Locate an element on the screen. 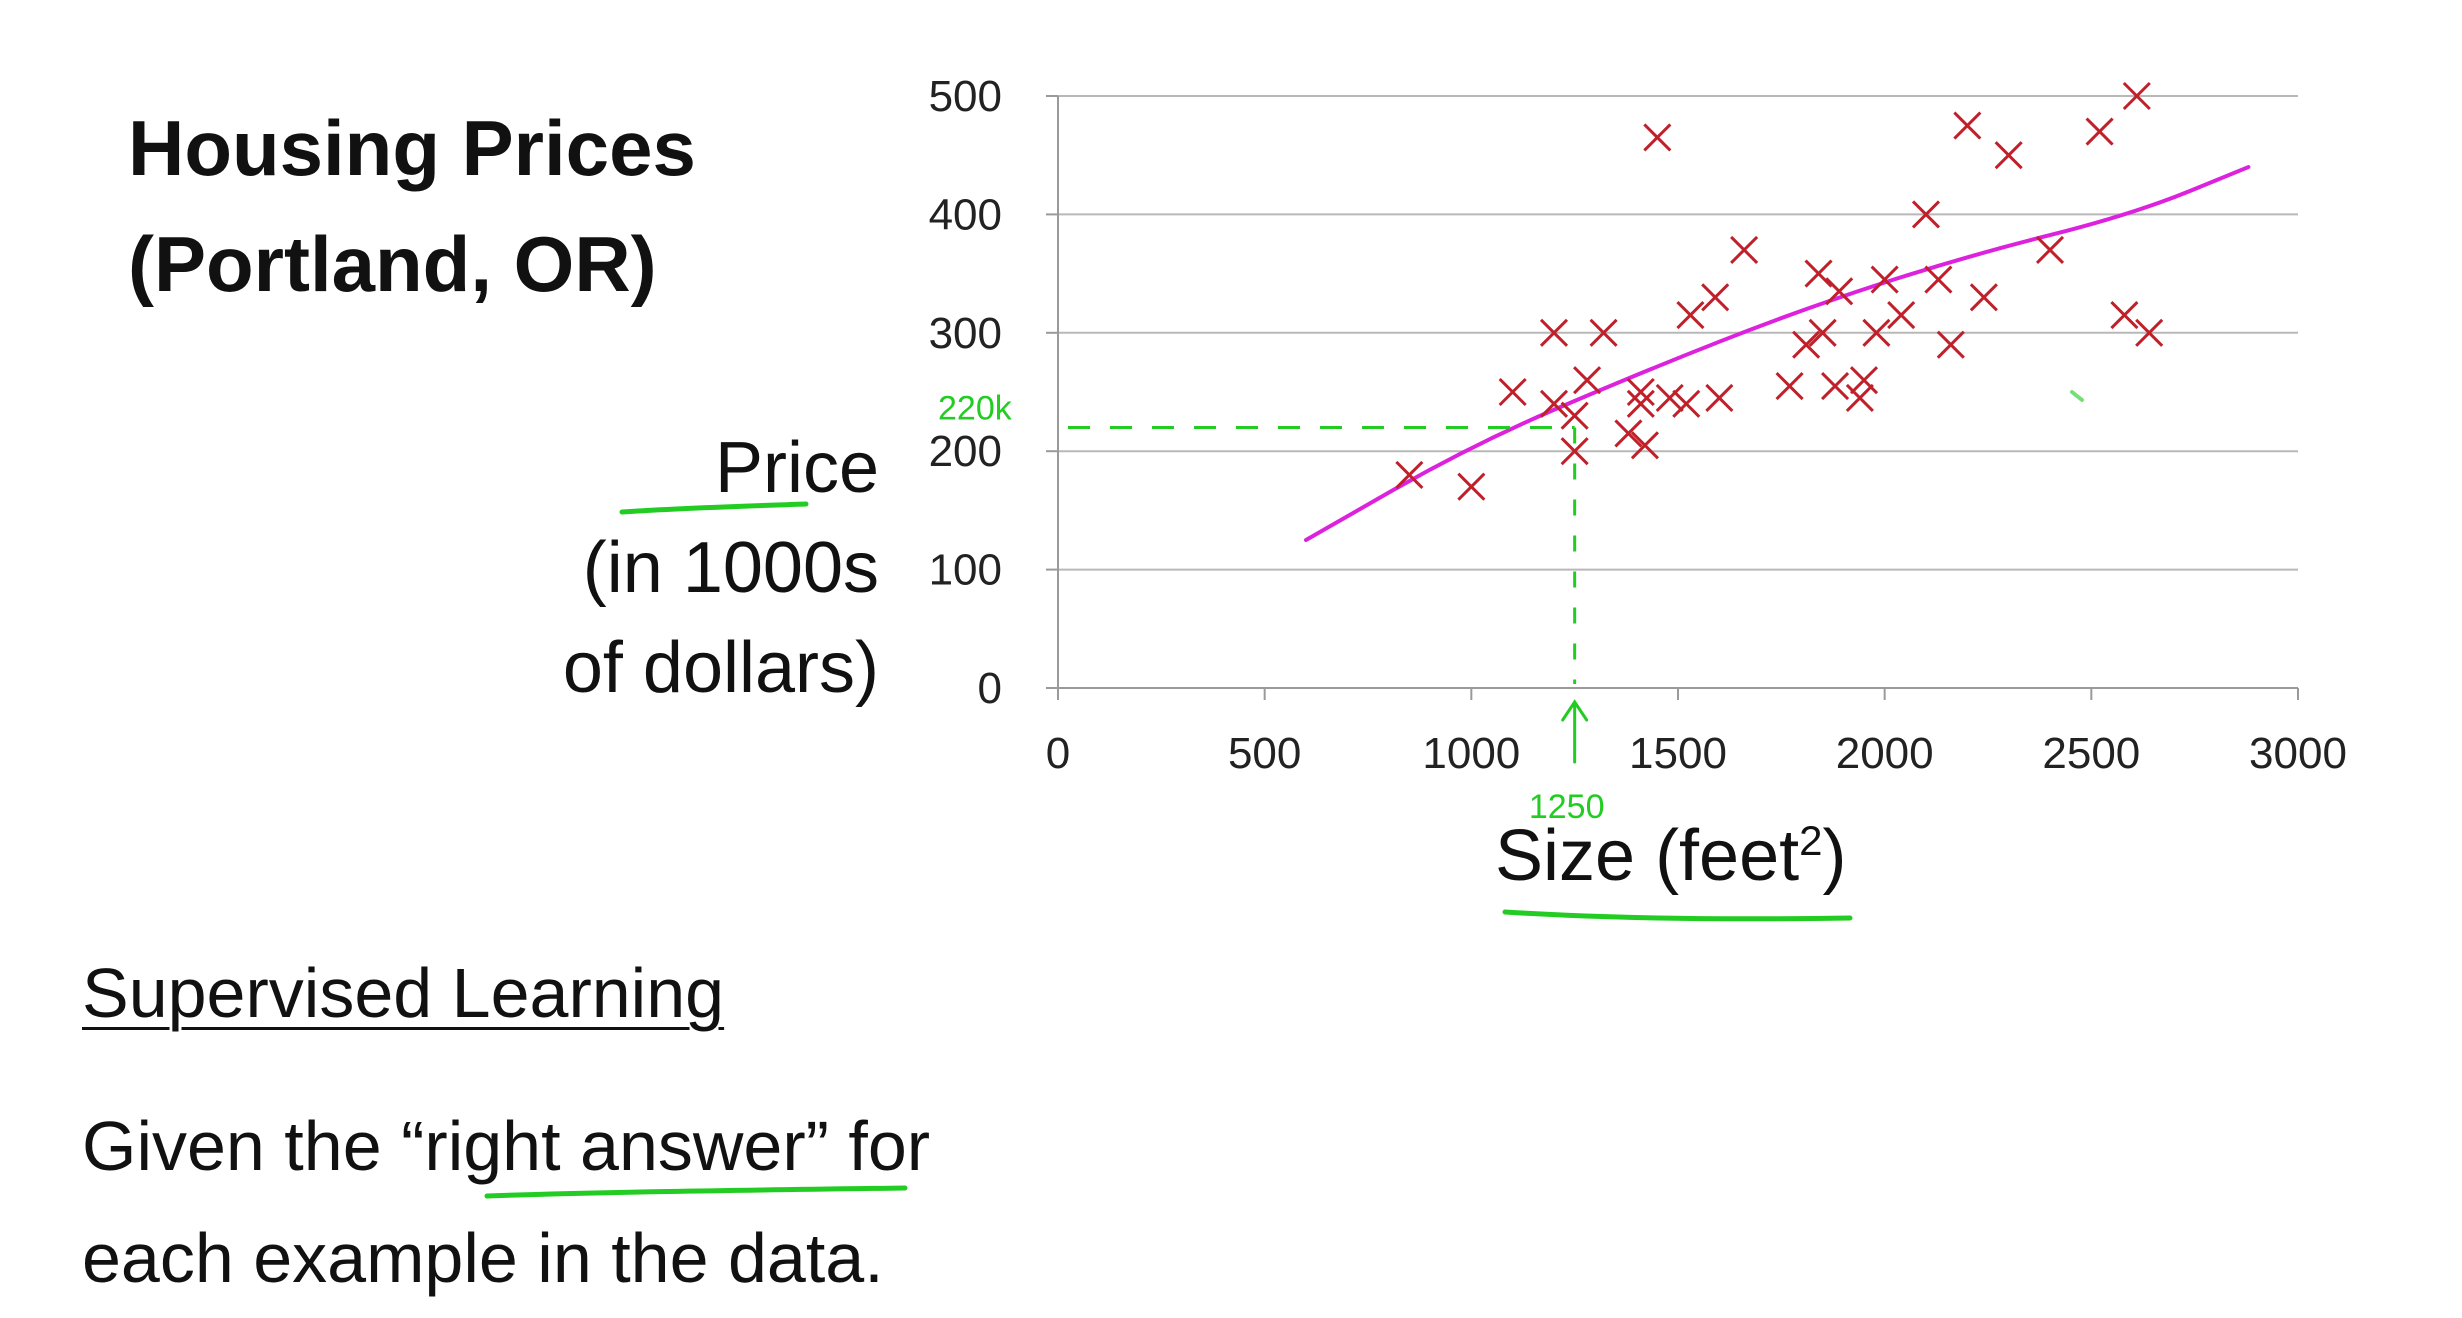 The height and width of the screenshot is (1318, 2462). x-axis-label-superscript: 2 is located at coordinates (1811, 840).